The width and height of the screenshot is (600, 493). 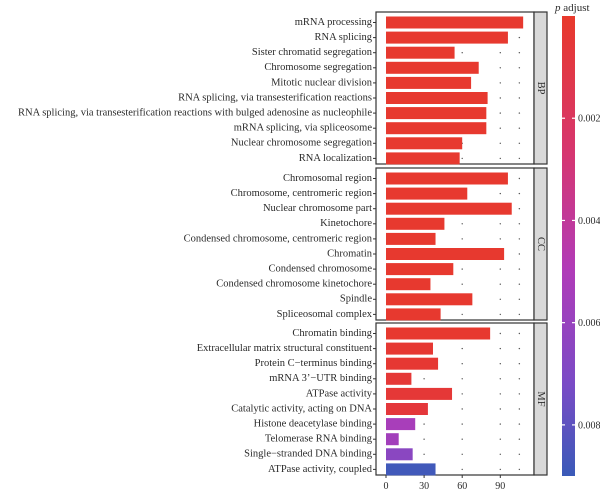 I want to click on x-tick-label: 60, so click(x=462, y=486).